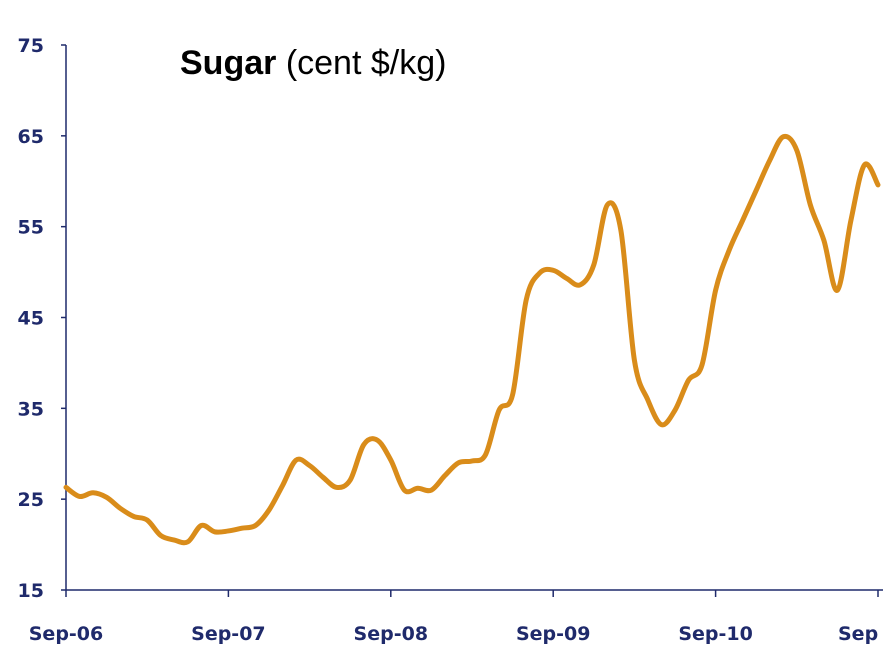  Describe the element at coordinates (715, 634) in the screenshot. I see `x-tick-label: Sep-10` at that location.